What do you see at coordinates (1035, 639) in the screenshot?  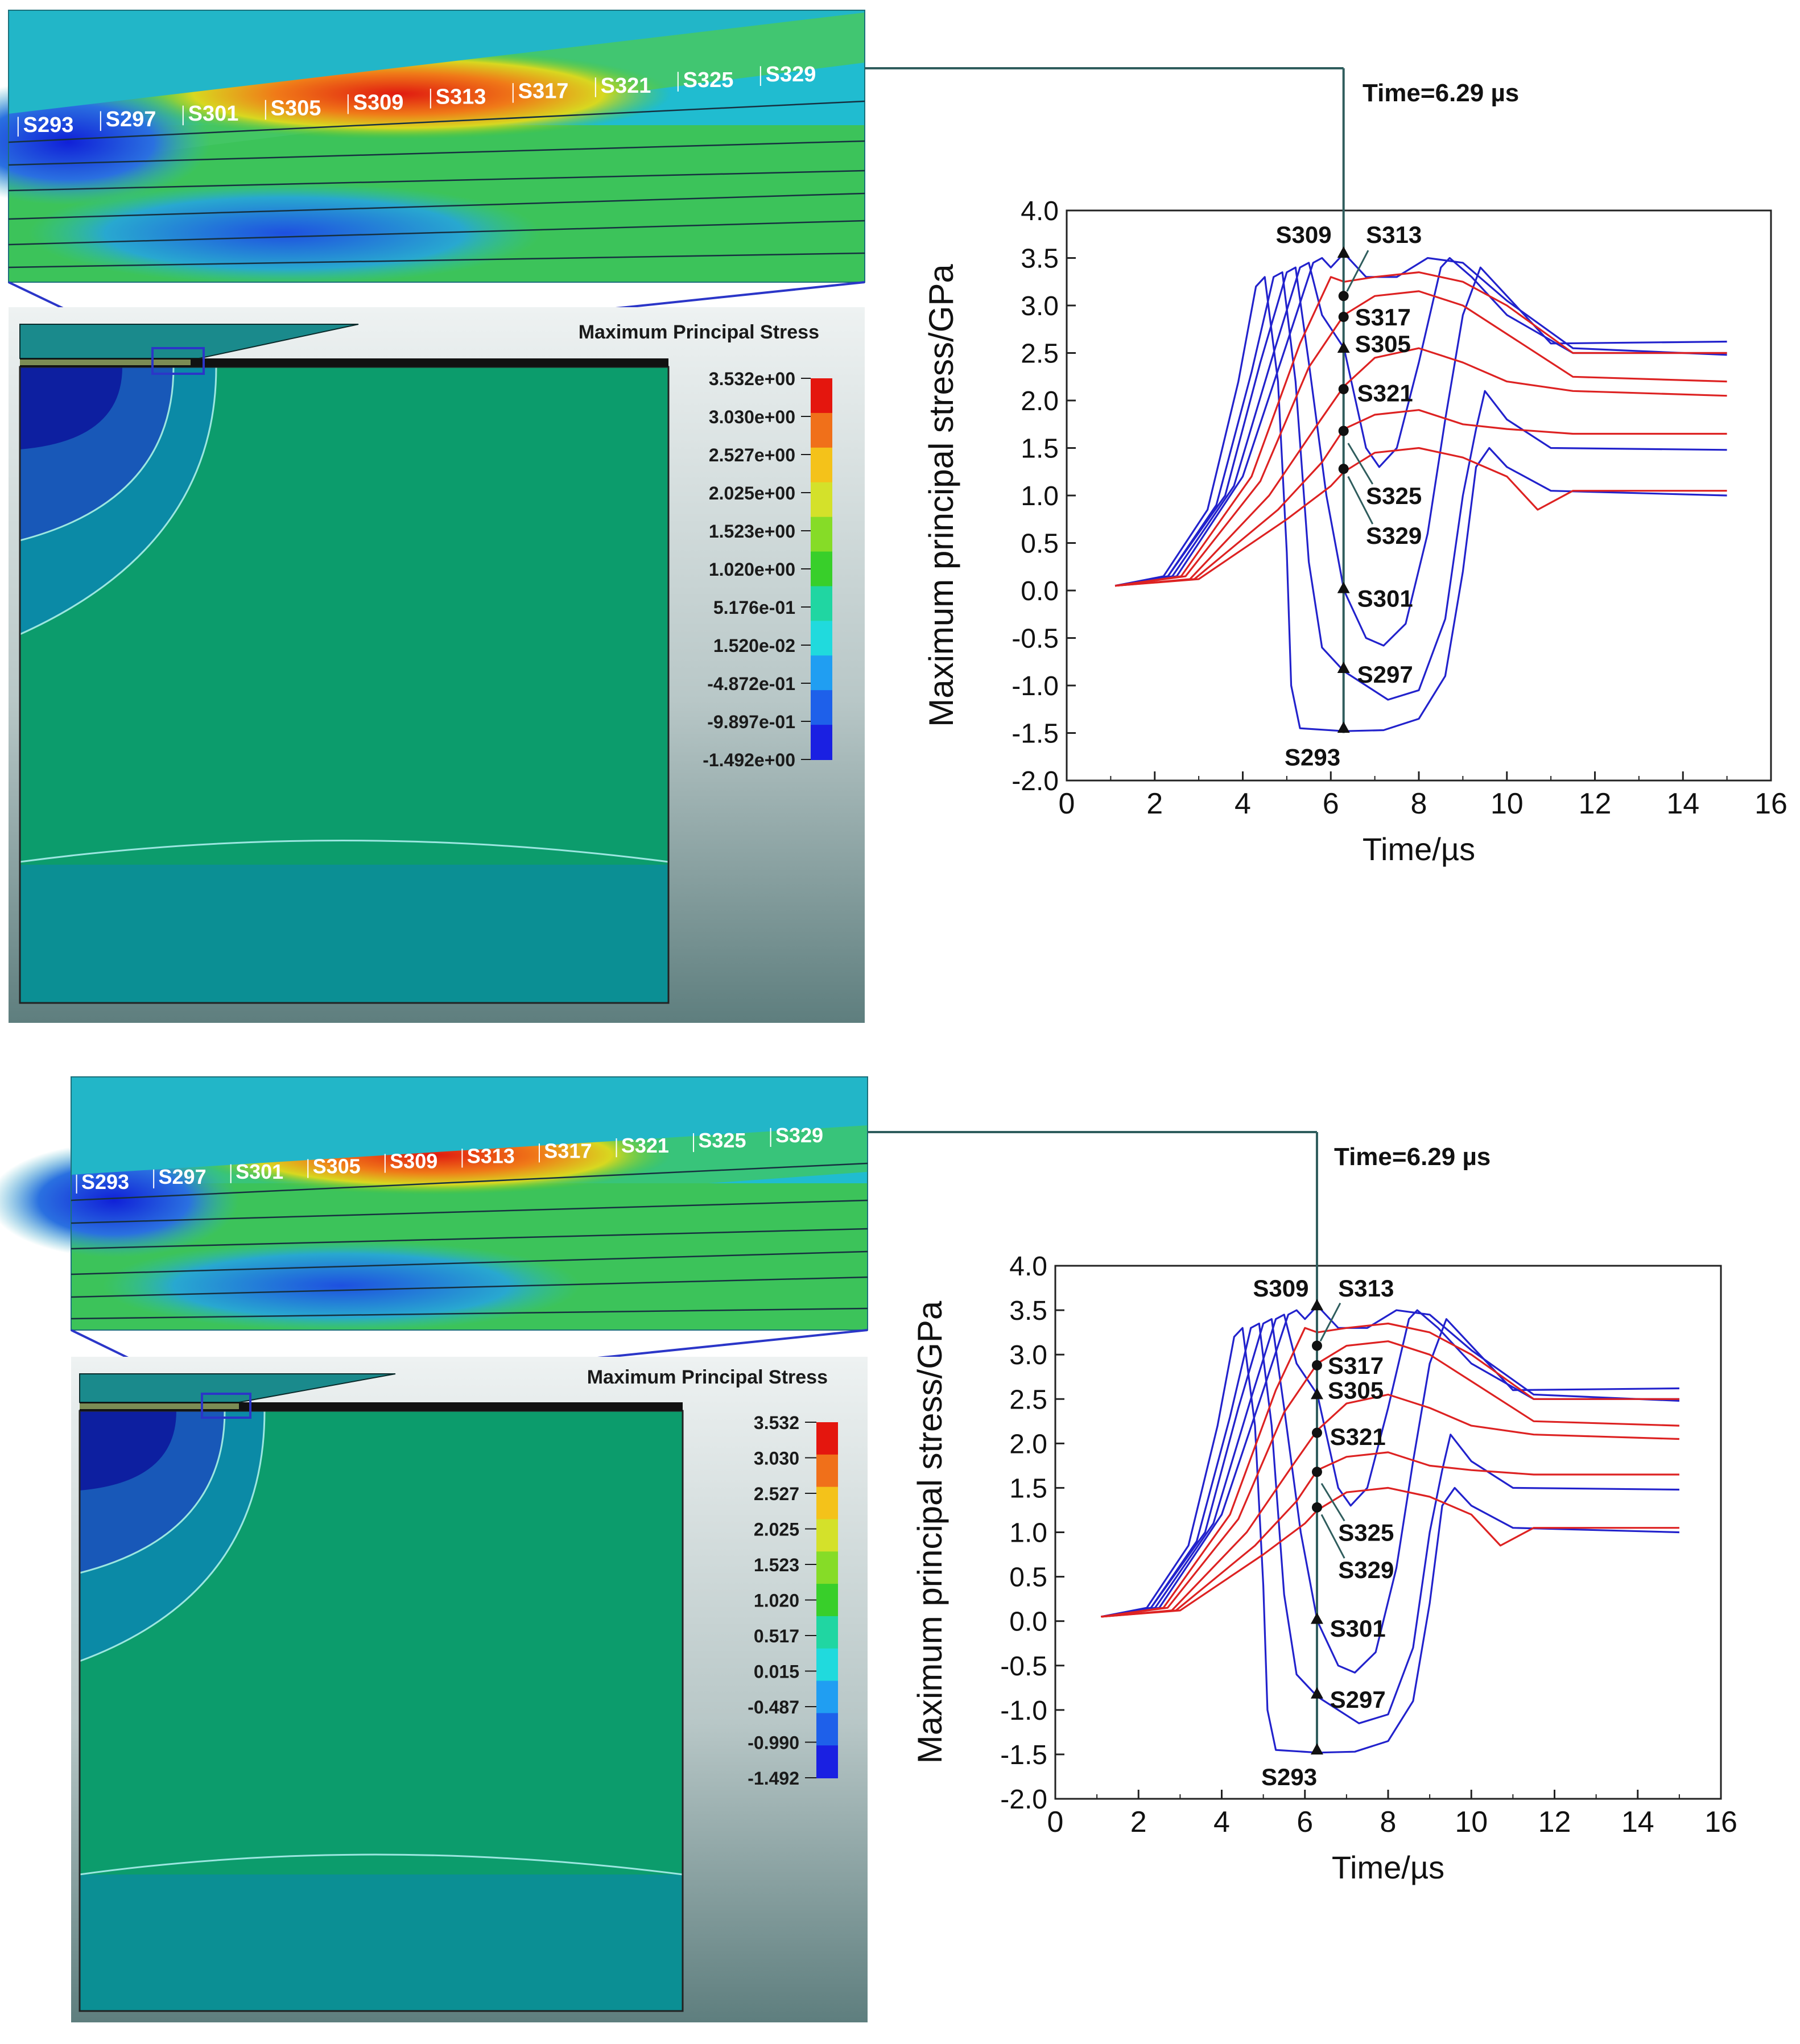 I see `y-tick-label: -0.5` at bounding box center [1035, 639].